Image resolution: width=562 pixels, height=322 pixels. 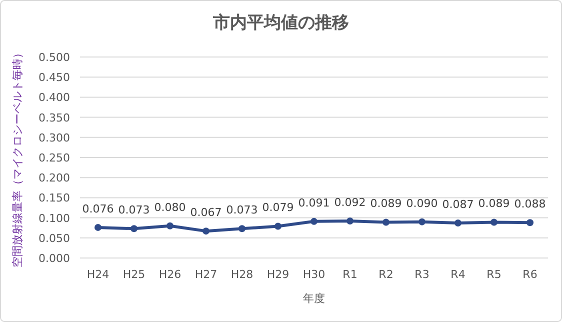 I want to click on y-tick-label: 0.450, so click(x=54, y=77).